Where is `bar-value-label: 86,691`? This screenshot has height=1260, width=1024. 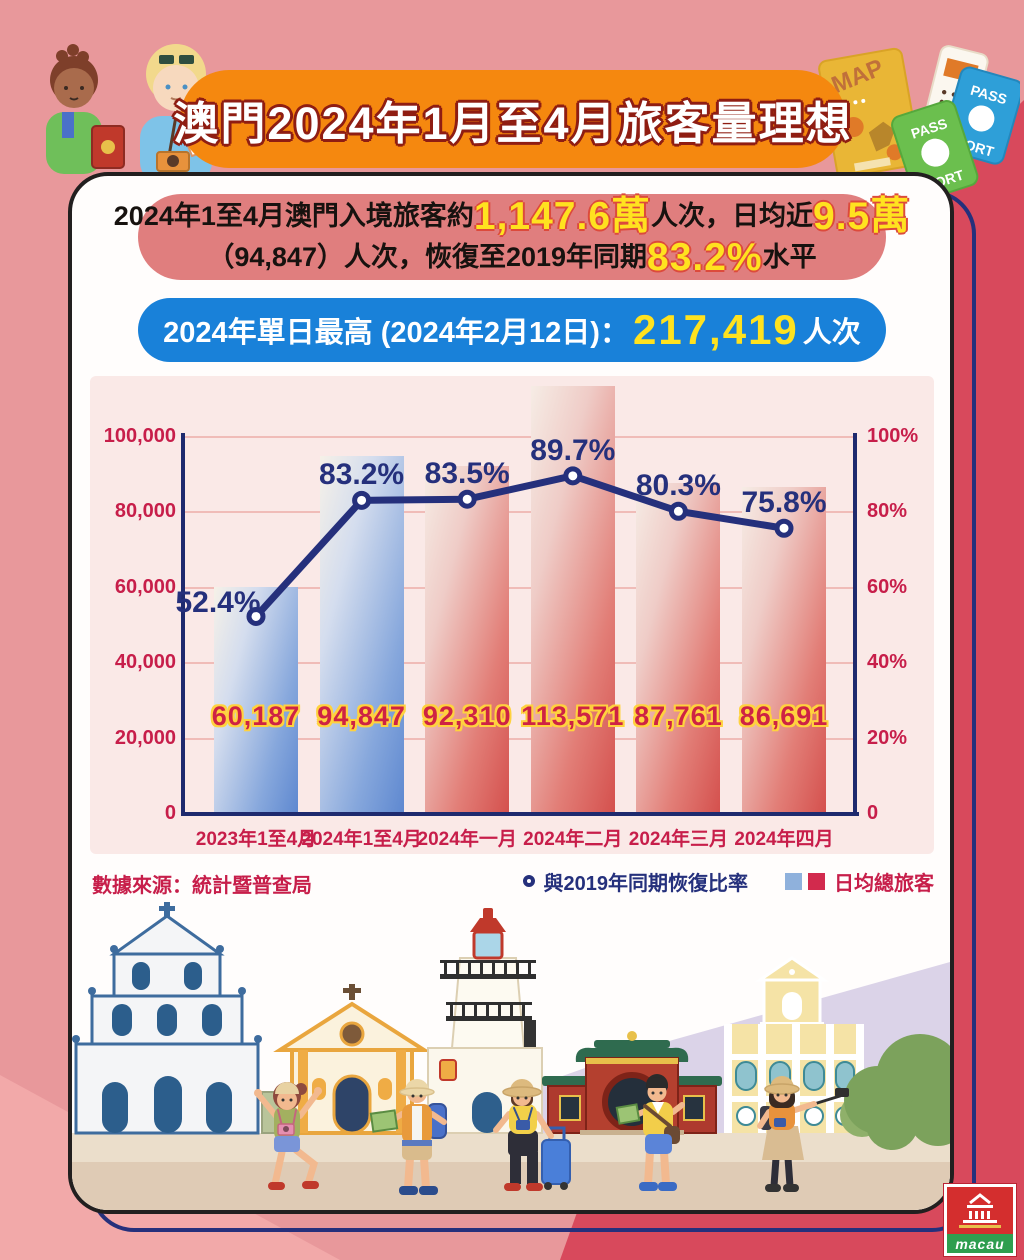 bar-value-label: 86,691 is located at coordinates (784, 716).